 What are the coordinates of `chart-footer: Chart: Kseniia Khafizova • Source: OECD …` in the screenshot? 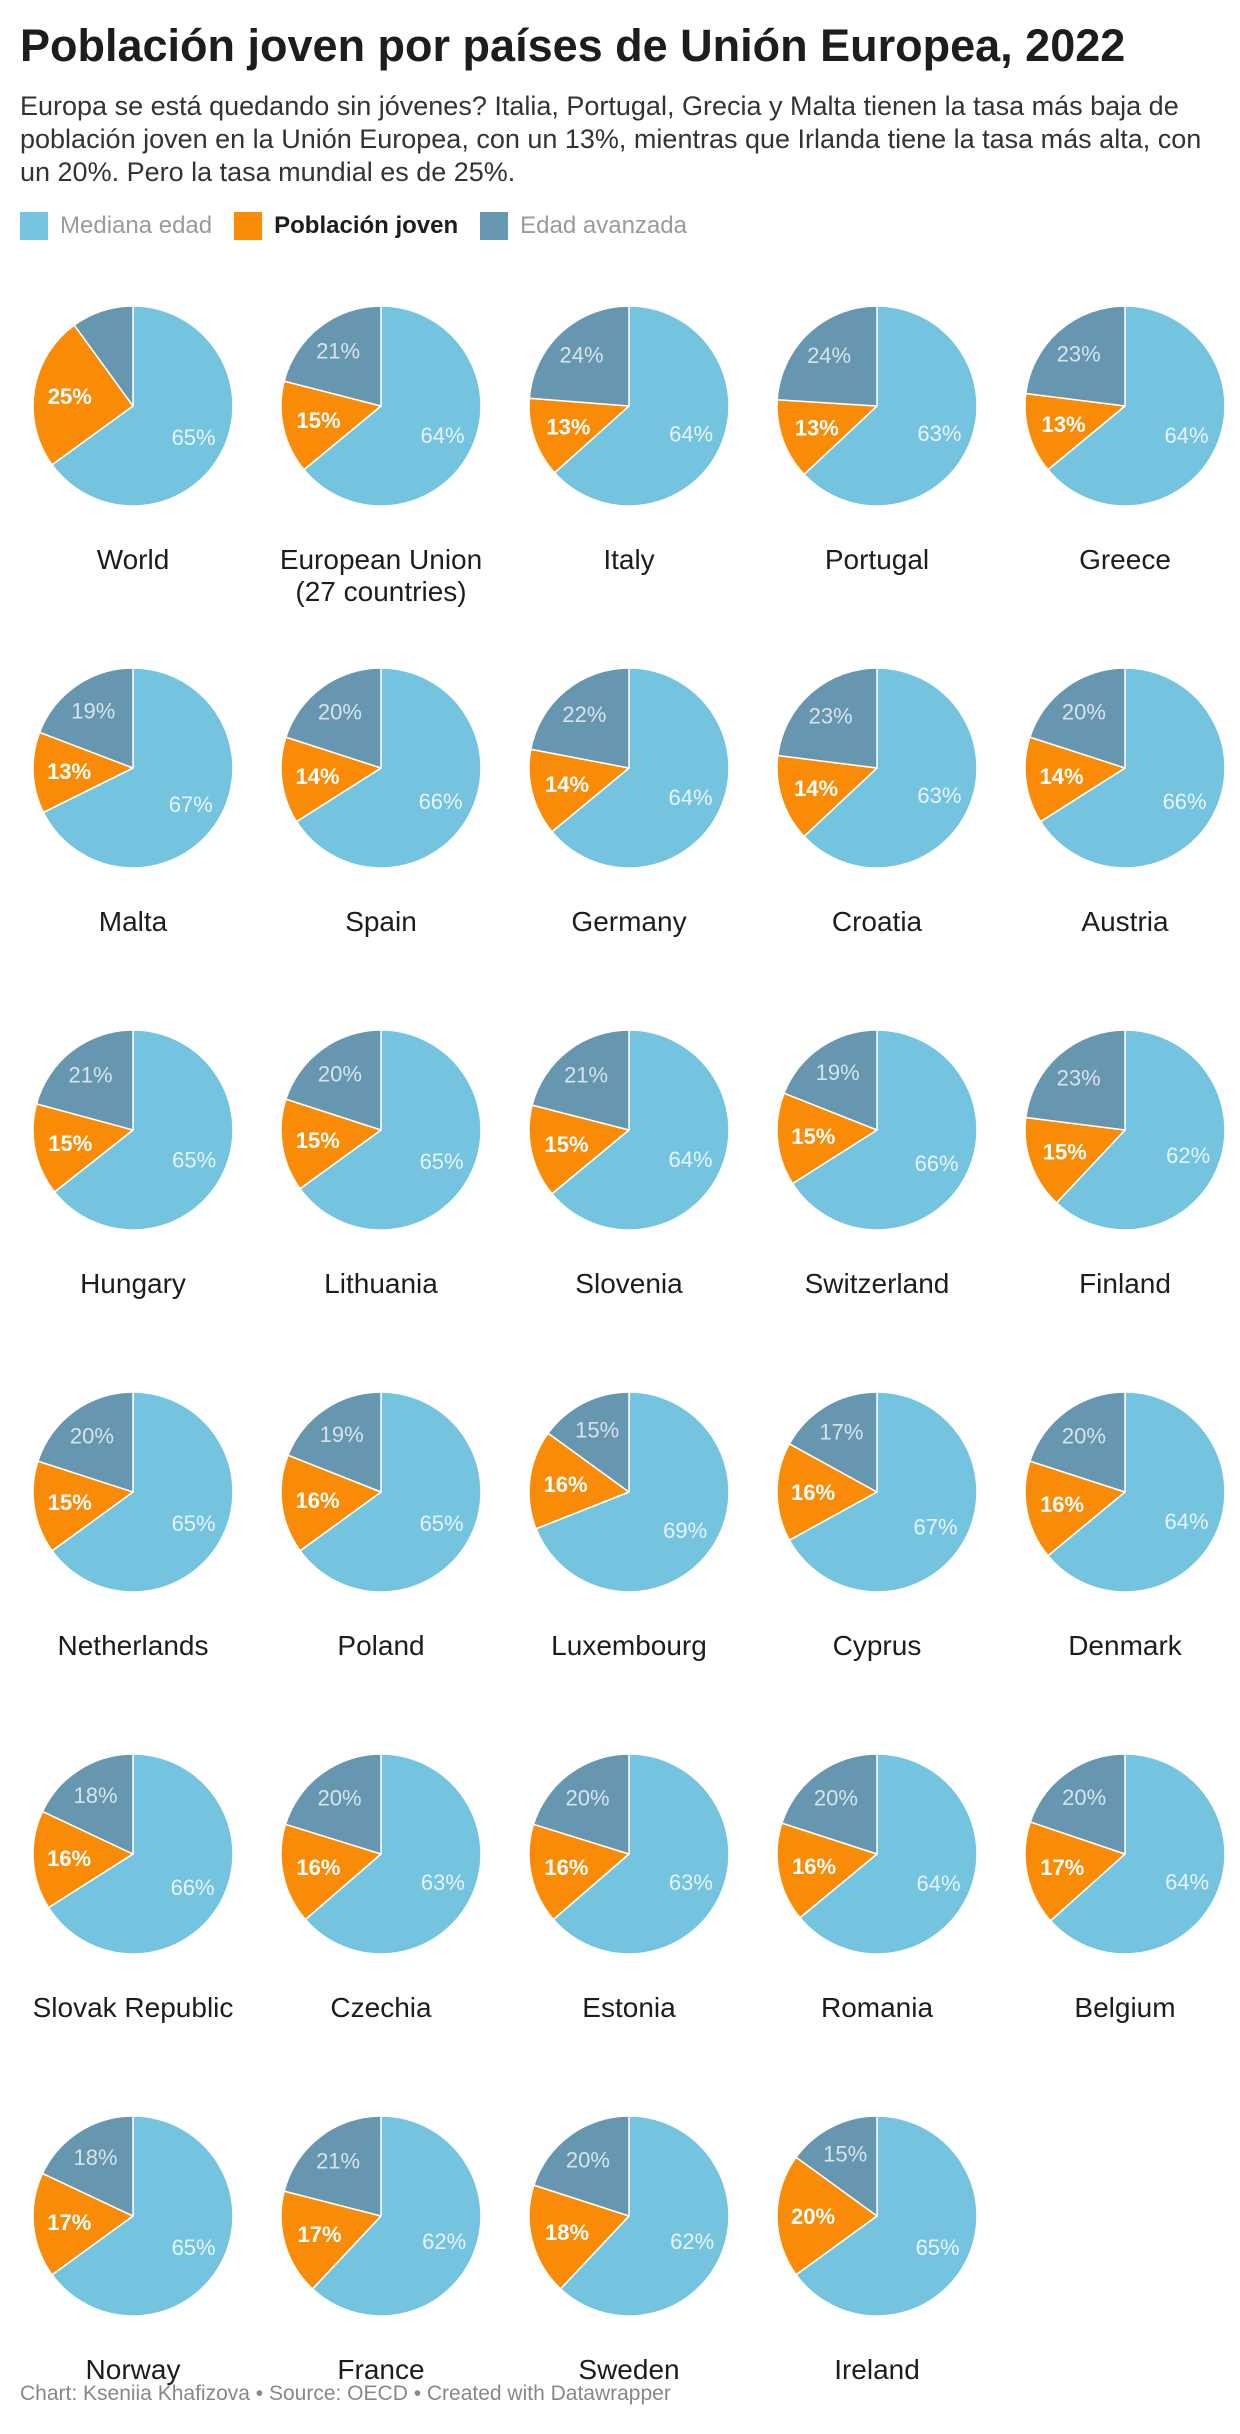 It's located at (345, 2393).